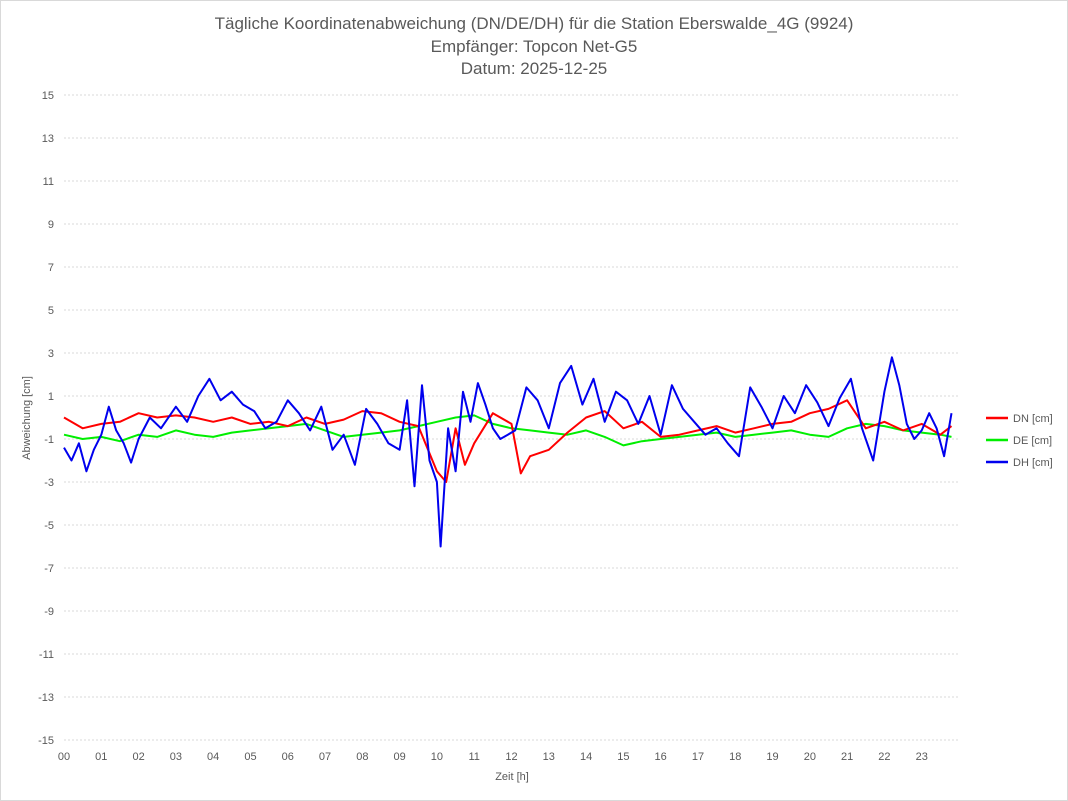  I want to click on x-tick-label: 05, so click(250, 757).